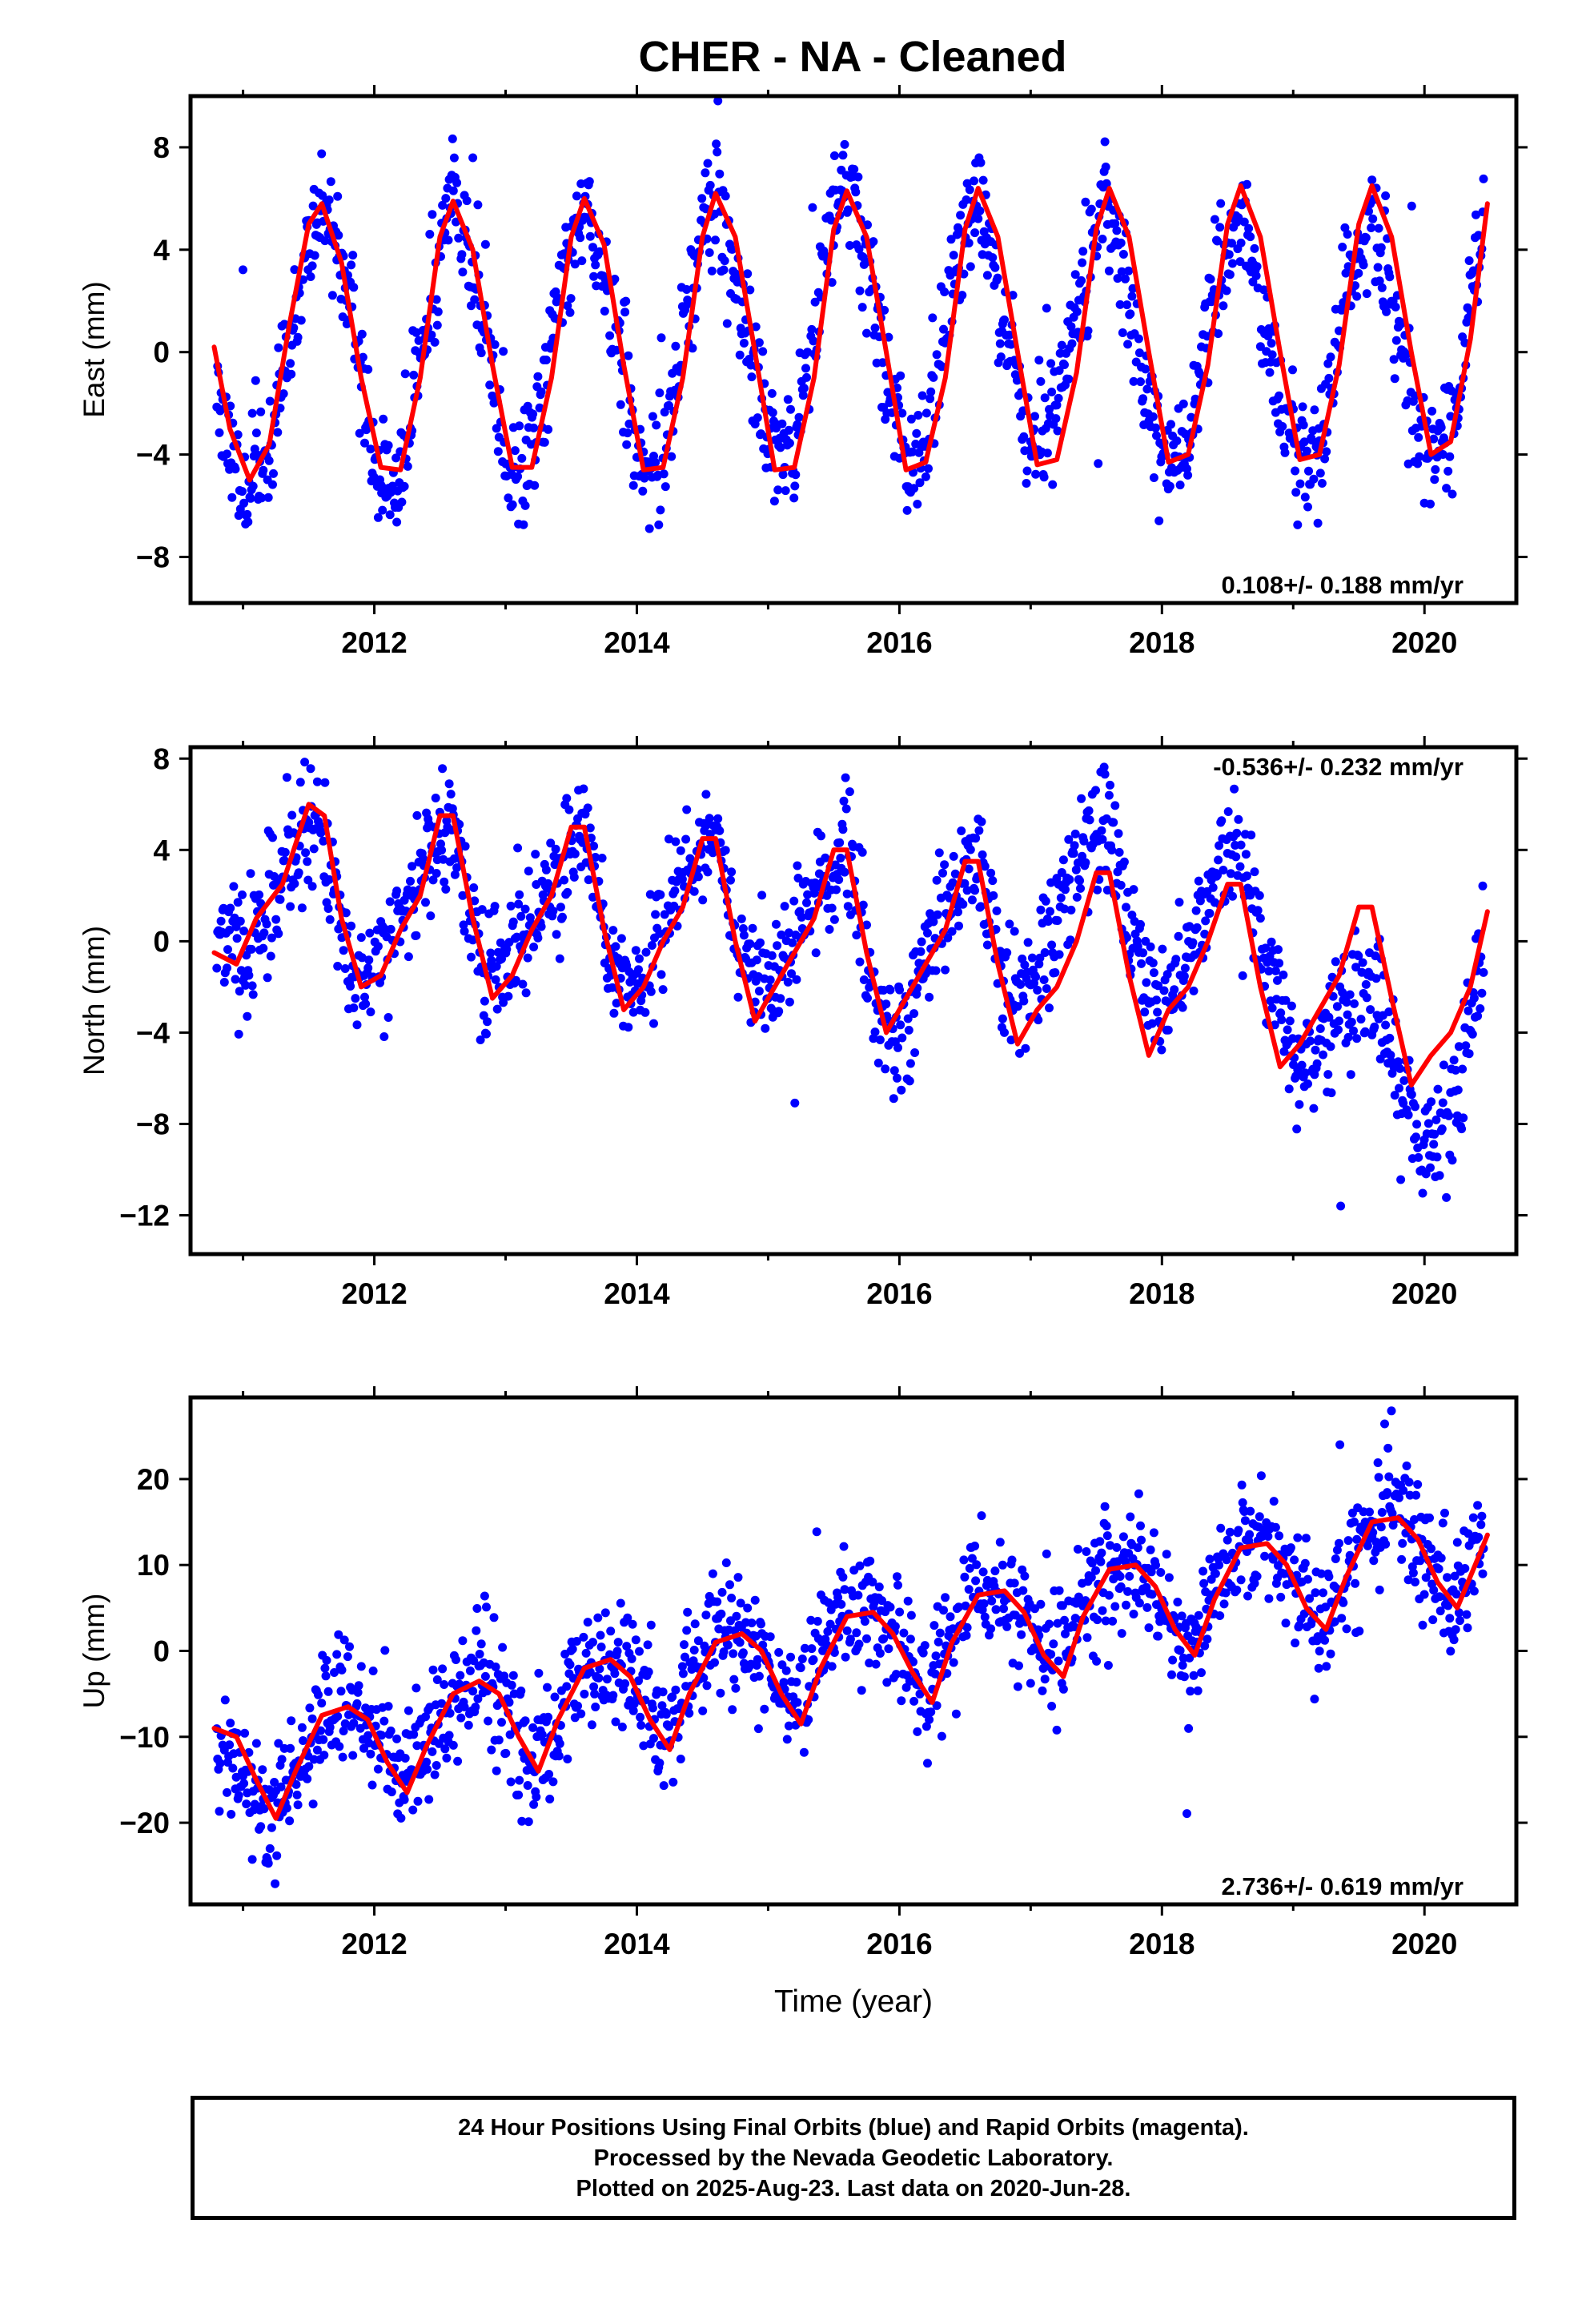 This screenshot has width=1582, height=2324. I want to click on up-fit-line, so click(850, 1668).